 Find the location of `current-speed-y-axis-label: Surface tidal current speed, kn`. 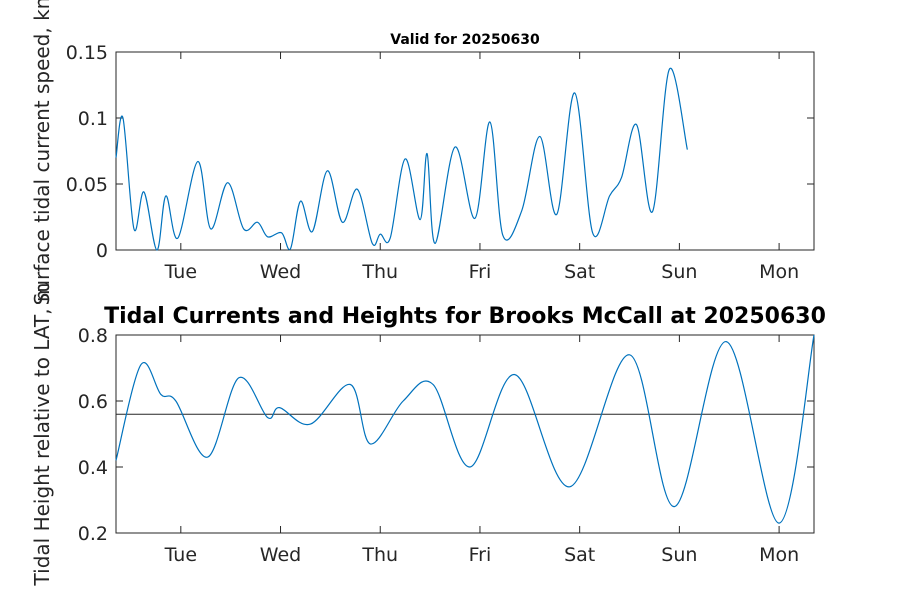

current-speed-y-axis-label: Surface tidal current speed, kn is located at coordinates (42, 152).